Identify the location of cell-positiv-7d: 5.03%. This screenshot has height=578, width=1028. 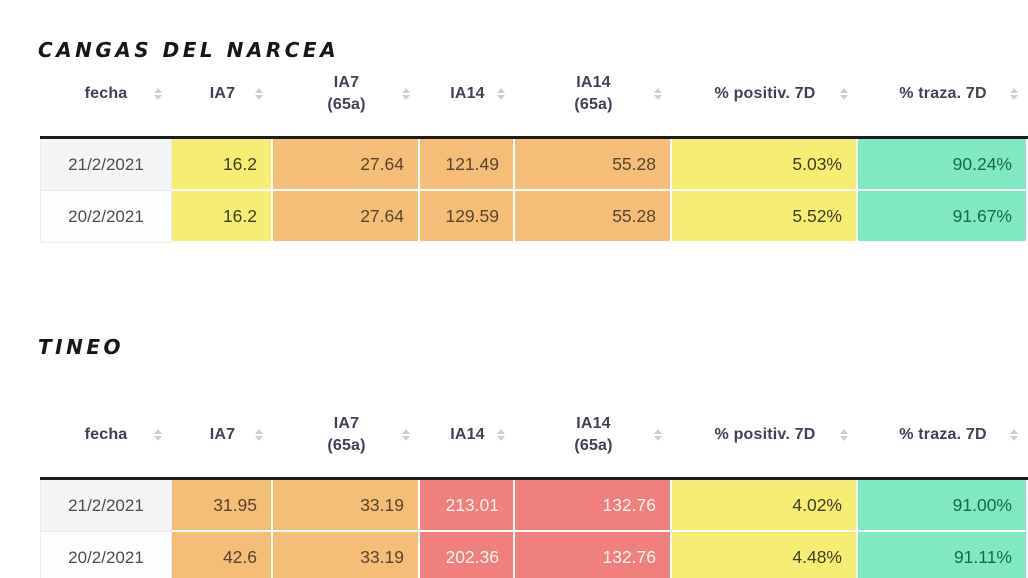
(765, 165).